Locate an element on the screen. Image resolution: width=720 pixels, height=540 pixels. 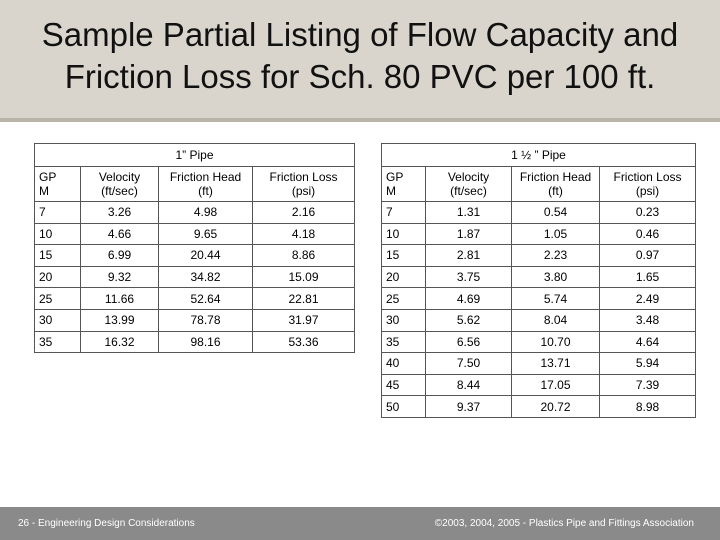
column-header-line: (ft) is located at coordinates (555, 191).